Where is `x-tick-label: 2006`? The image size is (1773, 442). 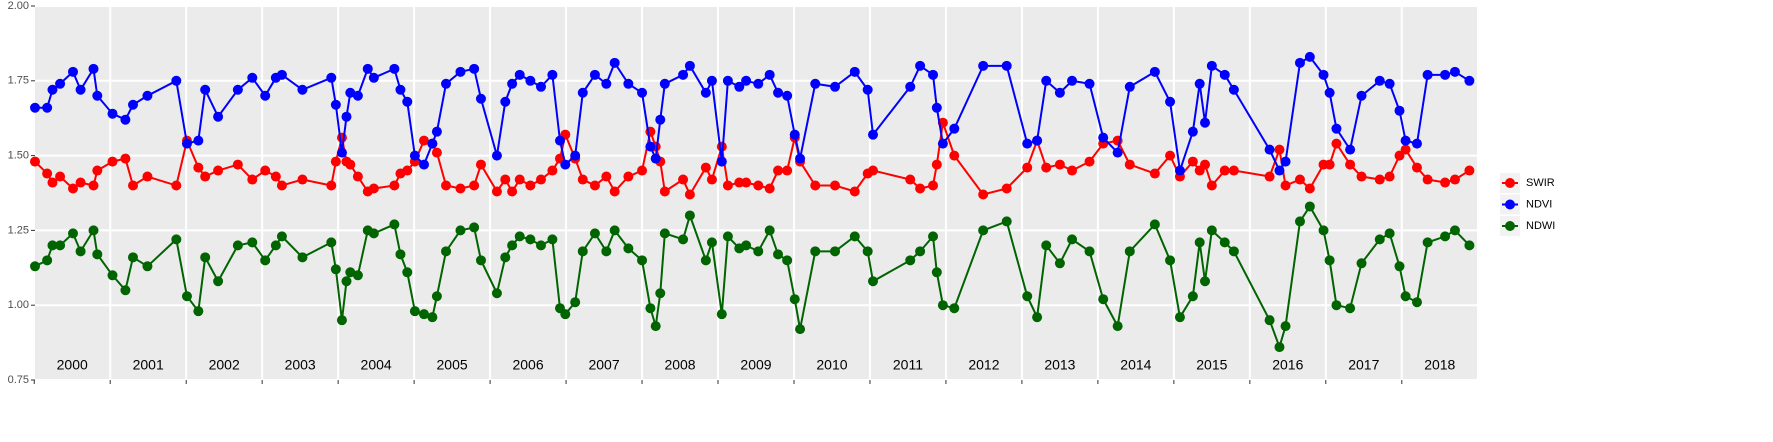 x-tick-label: 2006 is located at coordinates (527, 365).